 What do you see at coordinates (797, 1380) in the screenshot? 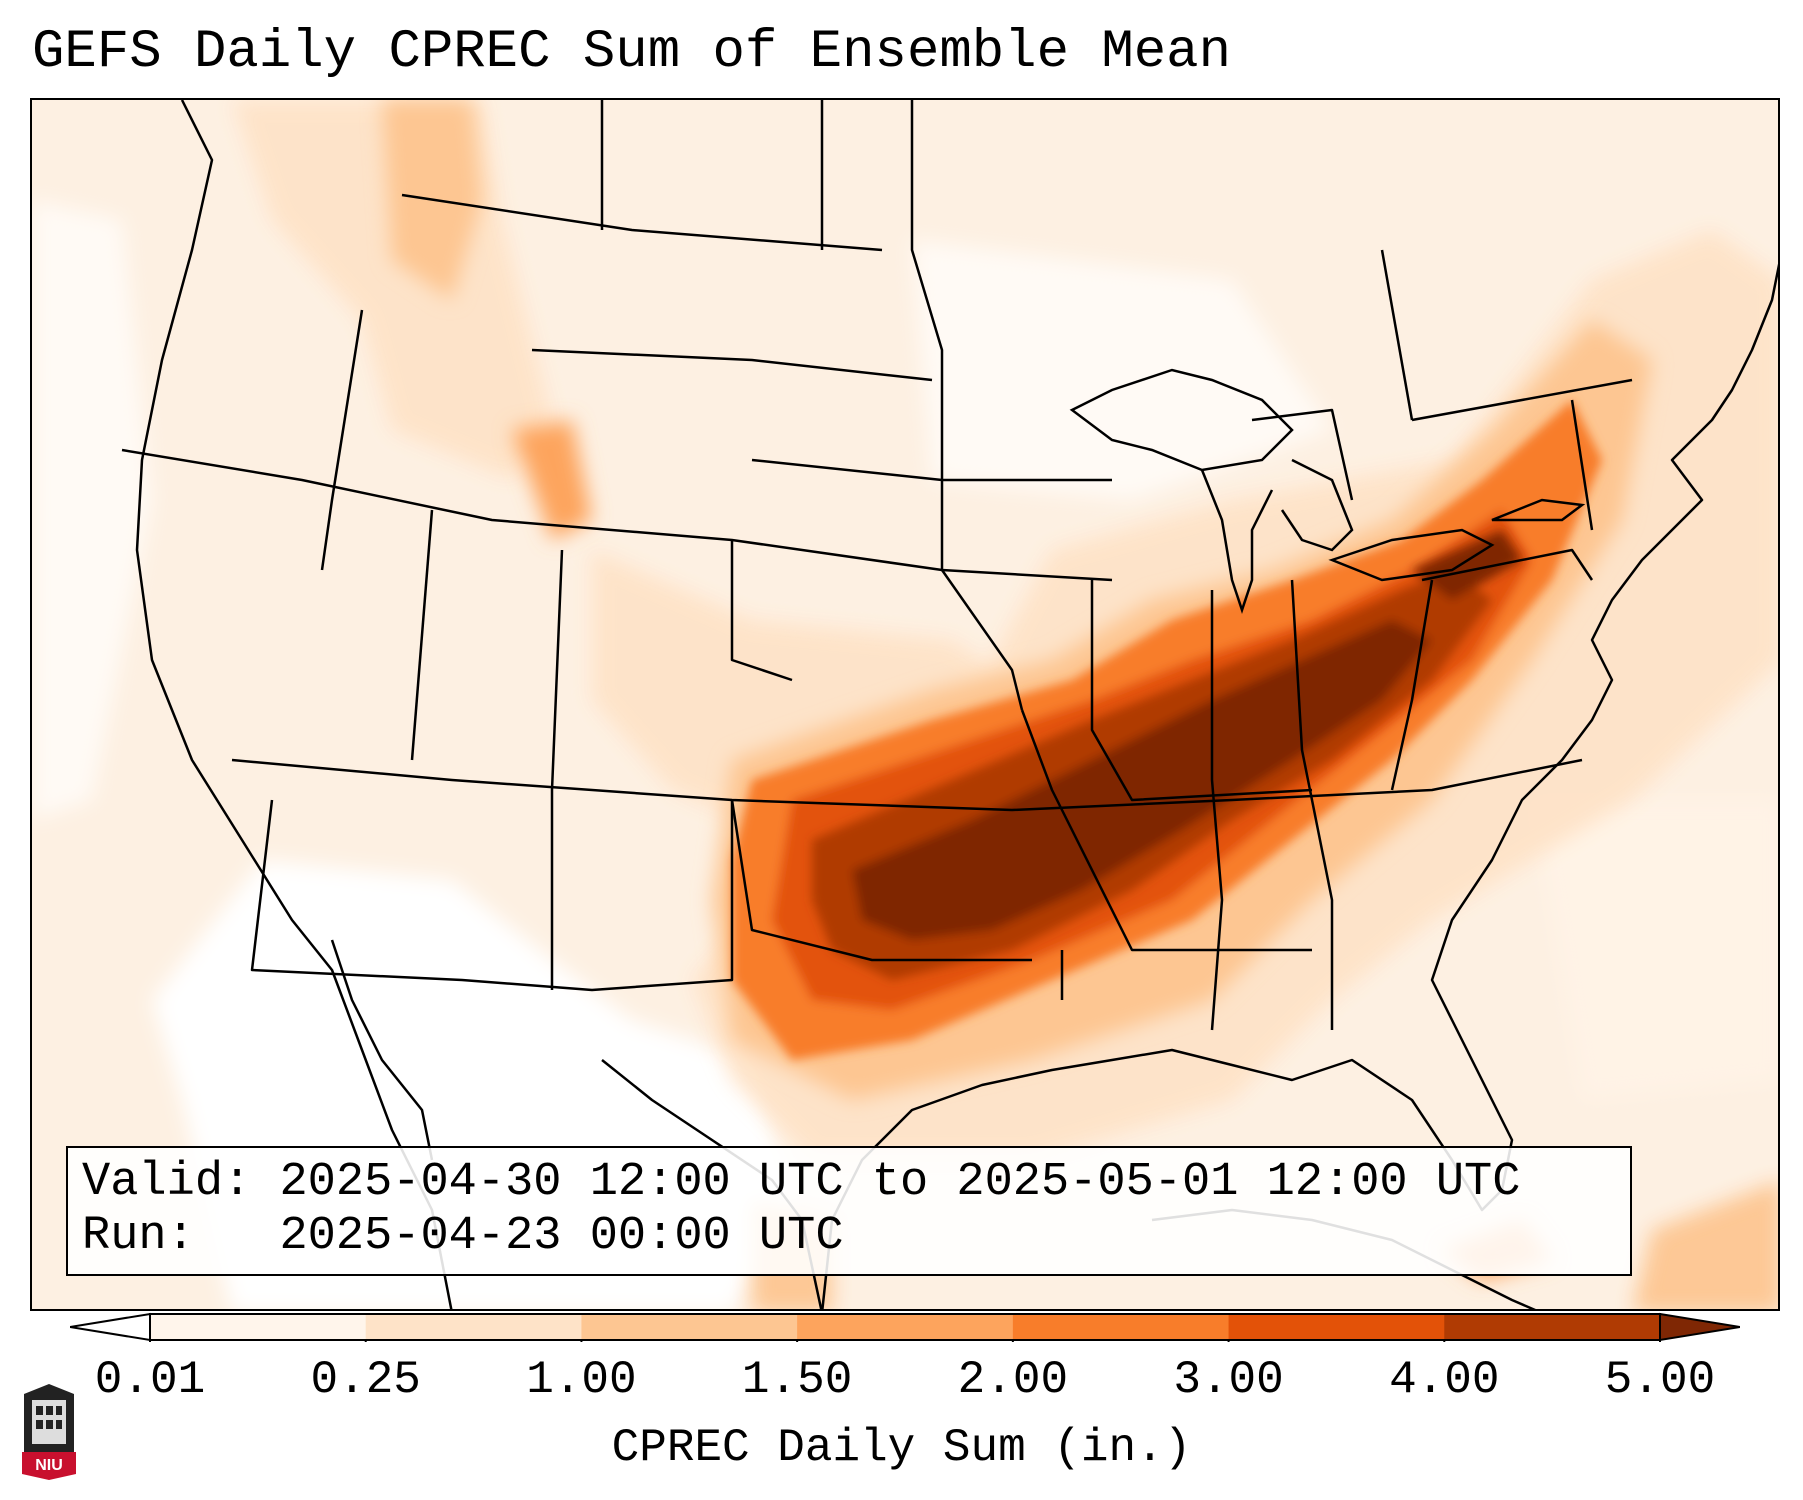
I see `colorbar-tick-label: 1.50` at bounding box center [797, 1380].